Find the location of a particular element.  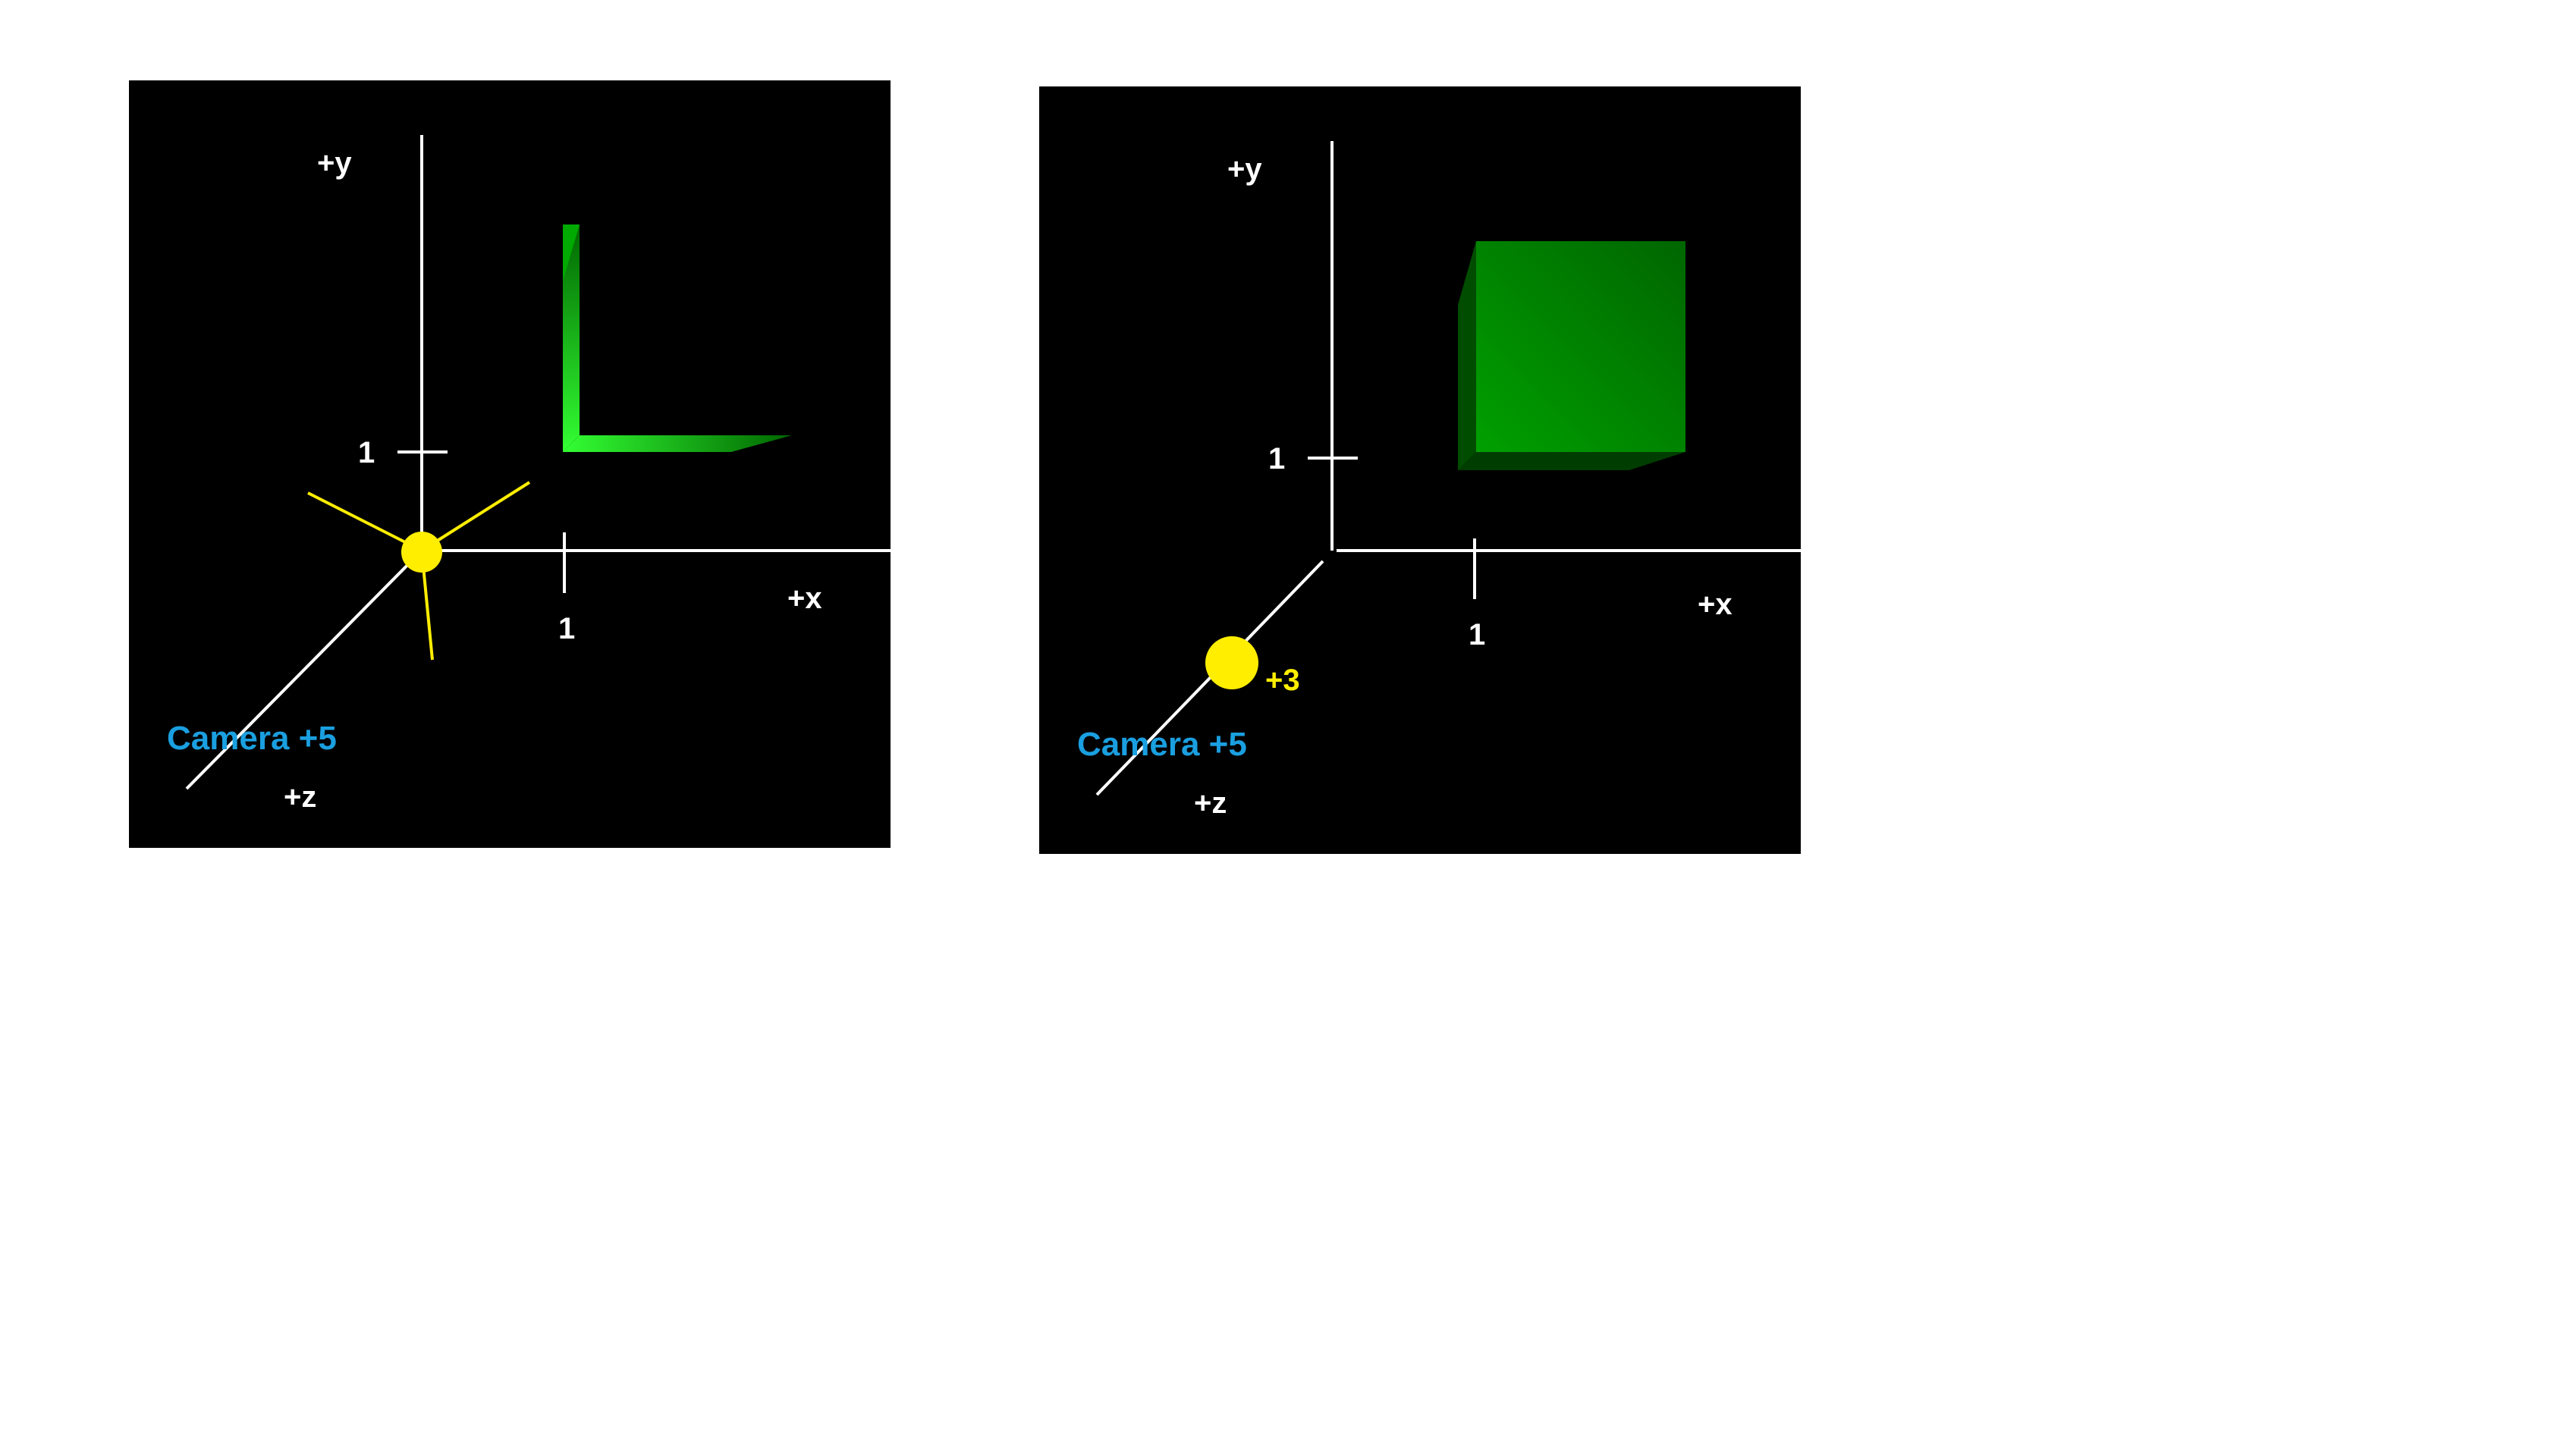

cube-side-face is located at coordinates (1467, 356).